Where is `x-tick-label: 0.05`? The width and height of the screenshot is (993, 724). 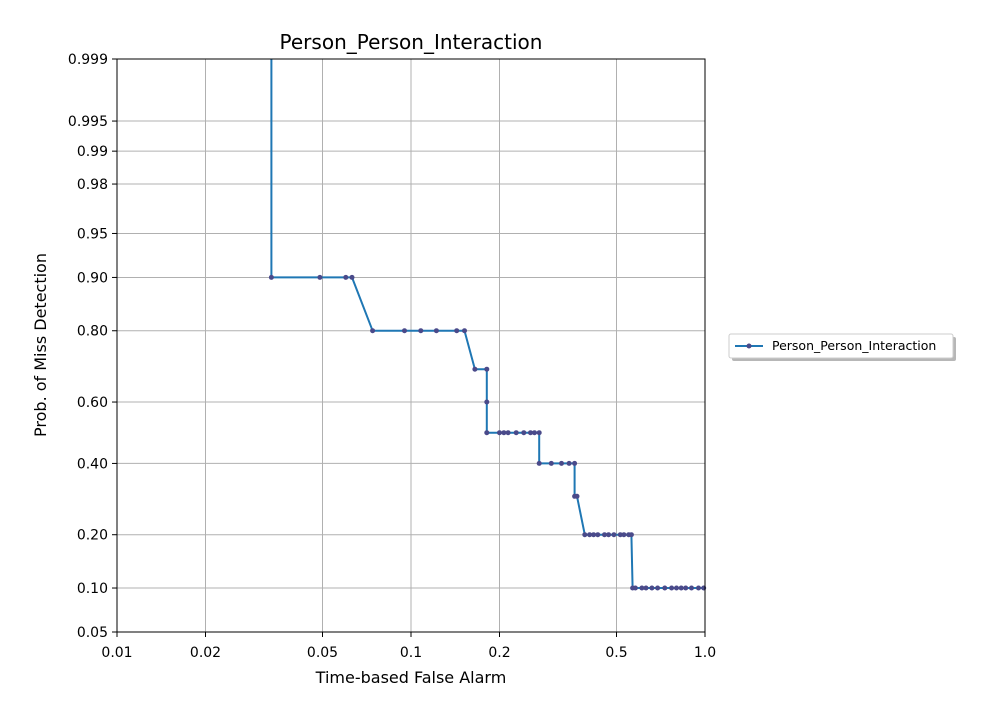 x-tick-label: 0.05 is located at coordinates (322, 653).